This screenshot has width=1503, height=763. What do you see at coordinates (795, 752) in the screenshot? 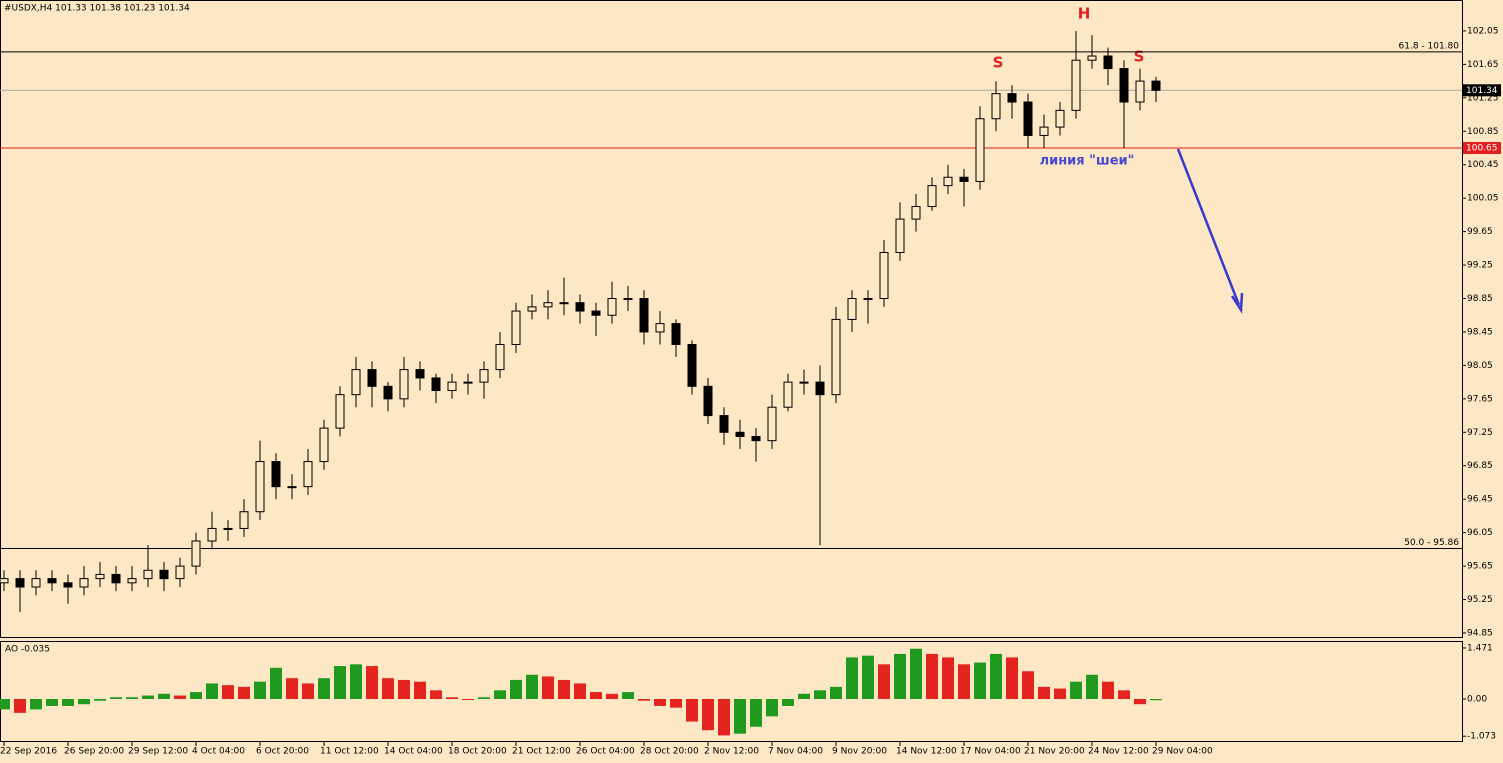
I see `x-tick-label: 7 Nov 04:00` at bounding box center [795, 752].